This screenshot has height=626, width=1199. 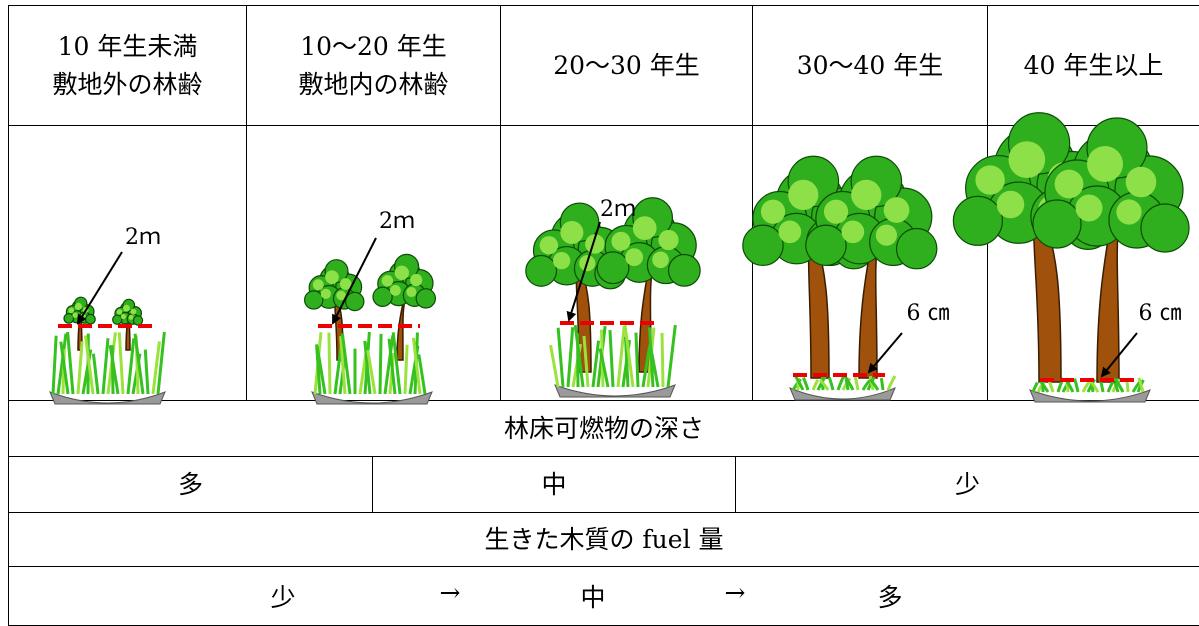 I want to click on tree, so click(x=334, y=310).